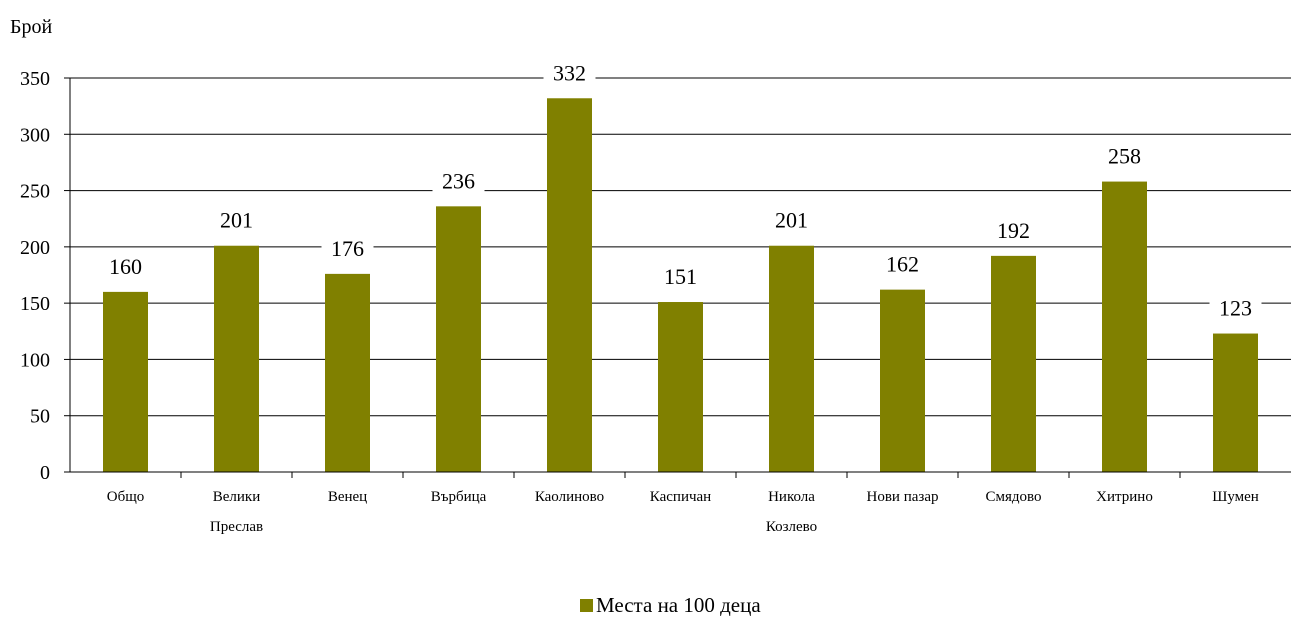 The image size is (1301, 624). What do you see at coordinates (126, 497) in the screenshot?
I see `x-tick-label: Общо` at bounding box center [126, 497].